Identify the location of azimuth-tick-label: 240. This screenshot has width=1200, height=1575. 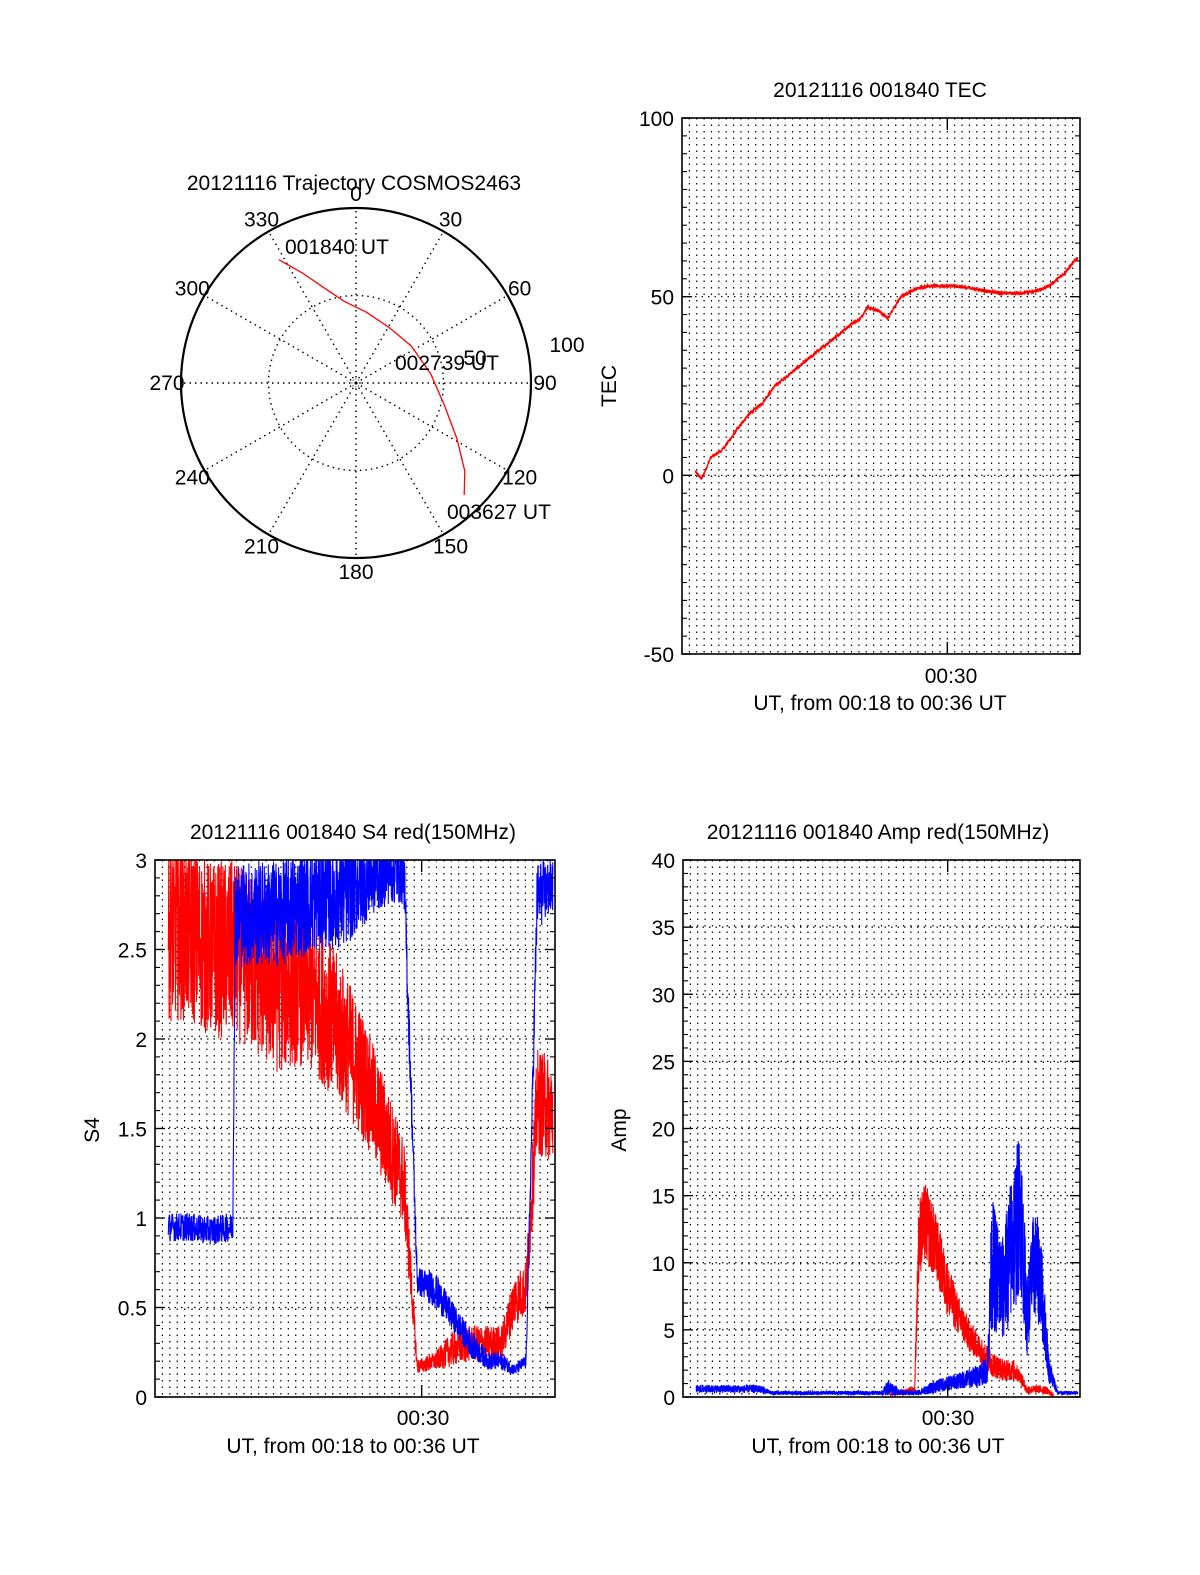
(192, 478).